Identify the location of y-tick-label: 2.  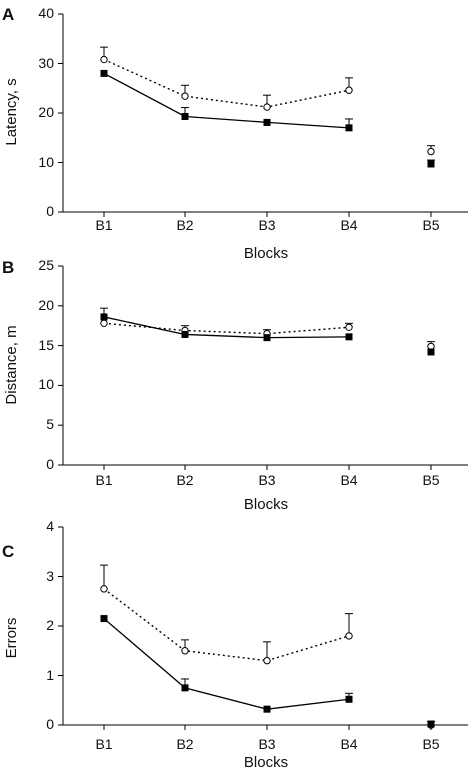
(50, 625).